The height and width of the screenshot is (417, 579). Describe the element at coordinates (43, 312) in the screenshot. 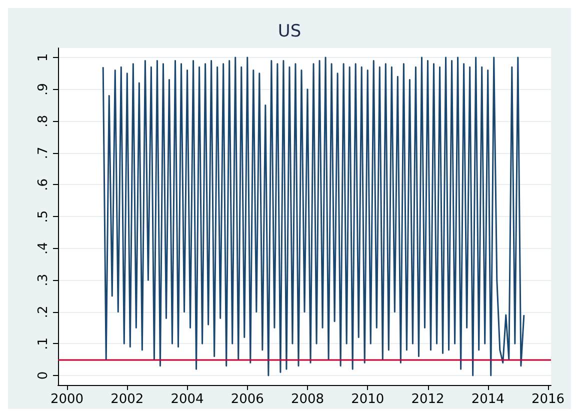

I see `y-tick-label: .2` at that location.